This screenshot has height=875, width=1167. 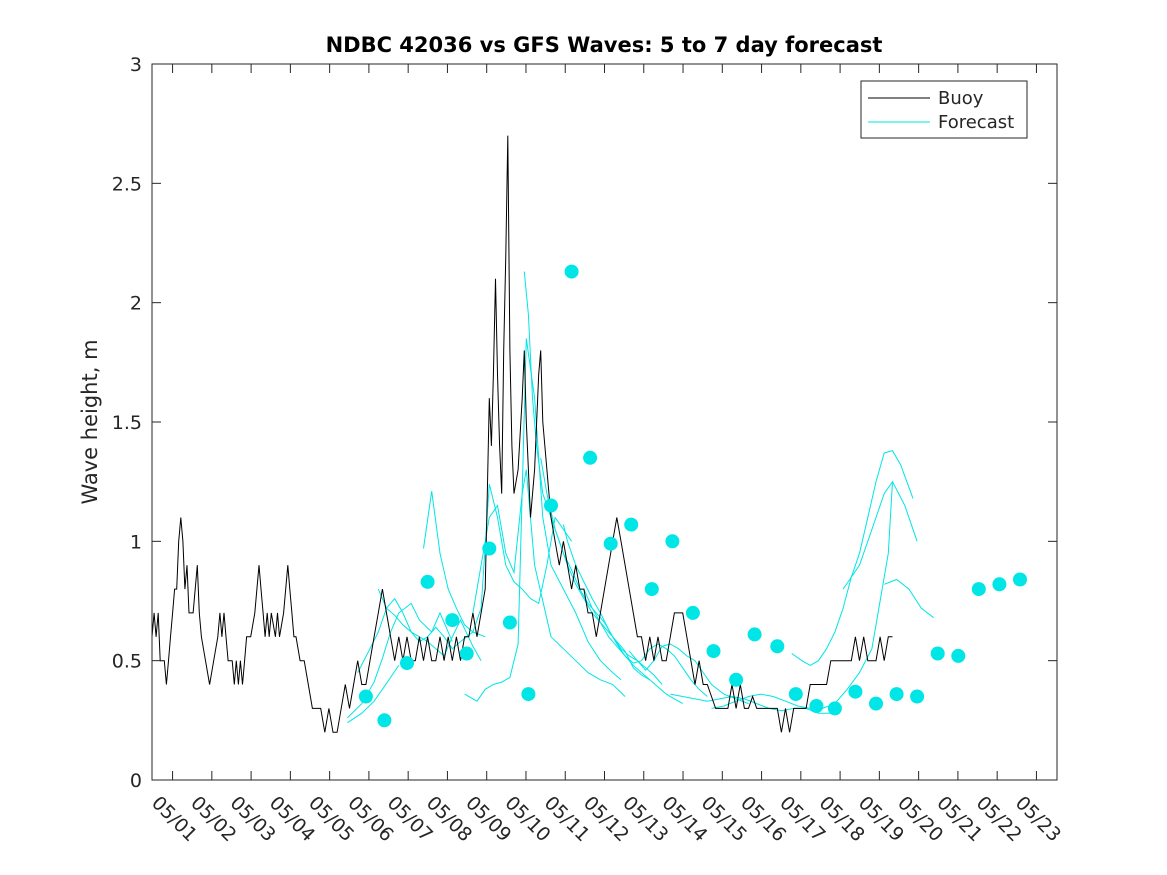 What do you see at coordinates (127, 662) in the screenshot?
I see `y-tick-label: 0.5` at bounding box center [127, 662].